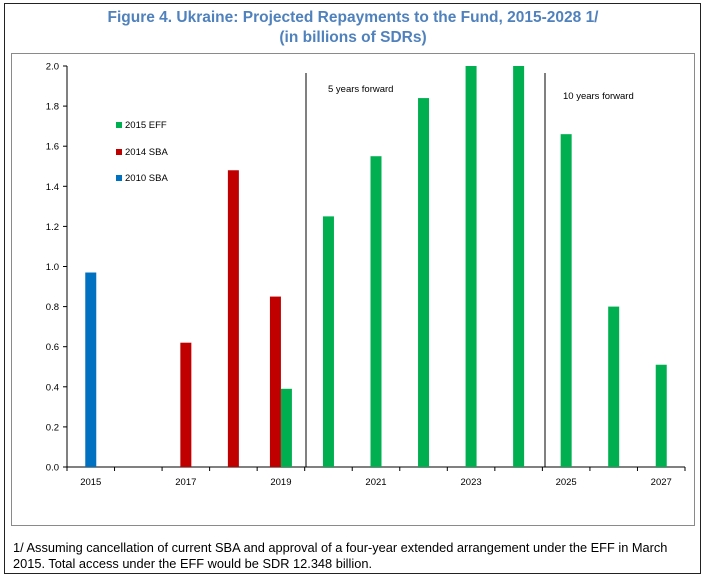 The height and width of the screenshot is (580, 706). I want to click on y-tick-label: 1.4, so click(52, 187).